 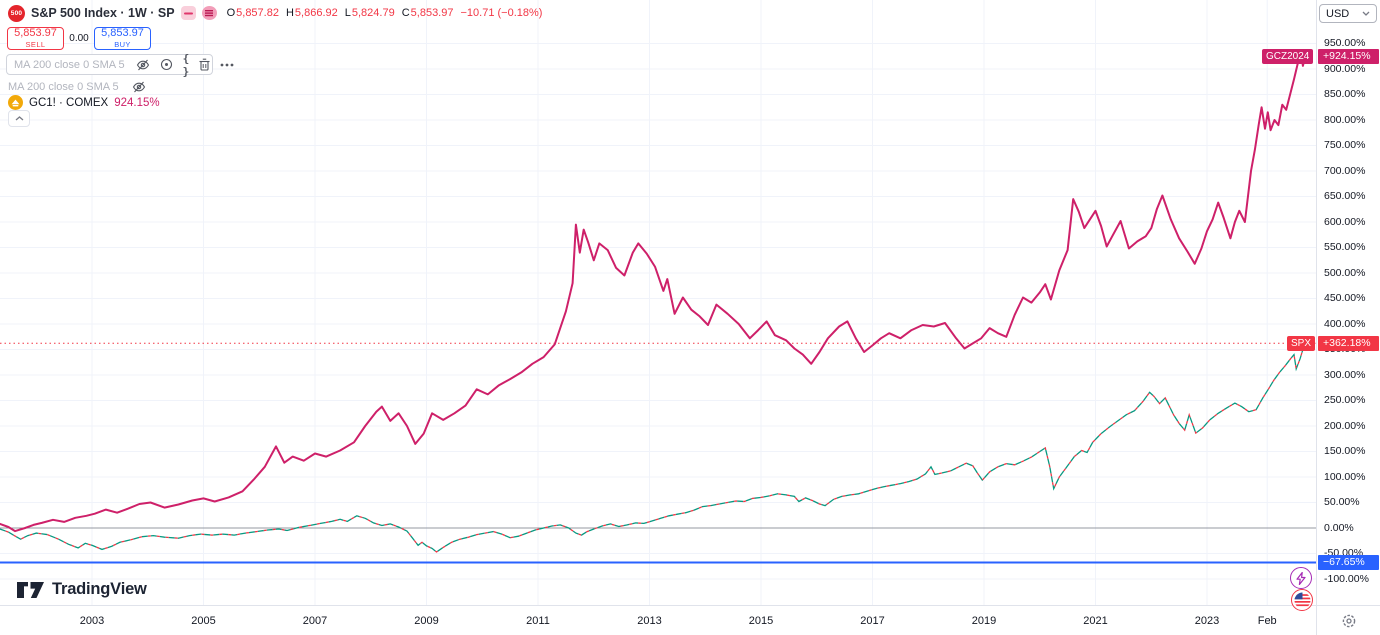 What do you see at coordinates (872, 621) in the screenshot?
I see `time-tick-label: 2017` at bounding box center [872, 621].